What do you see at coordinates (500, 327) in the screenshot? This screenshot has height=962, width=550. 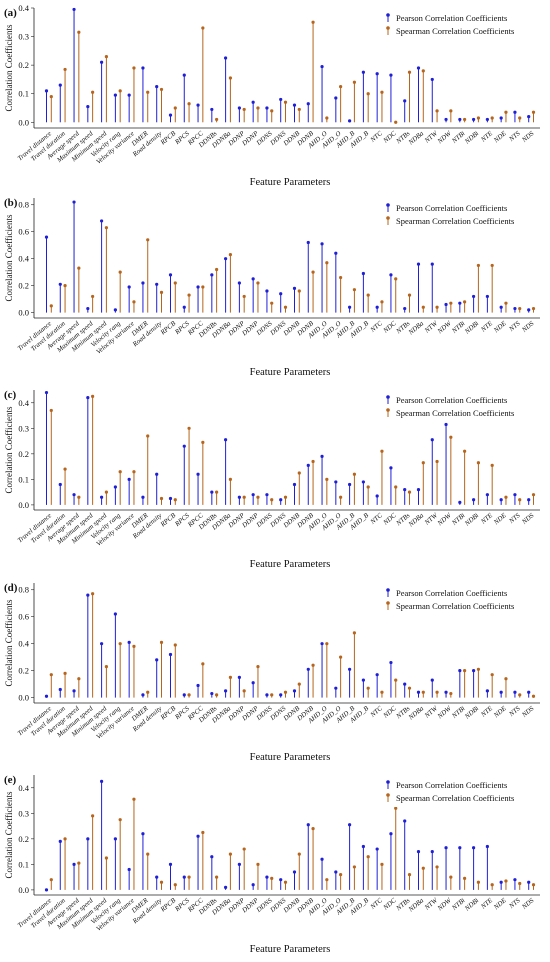 I see `x-tick-label: NDE` at bounding box center [500, 327].